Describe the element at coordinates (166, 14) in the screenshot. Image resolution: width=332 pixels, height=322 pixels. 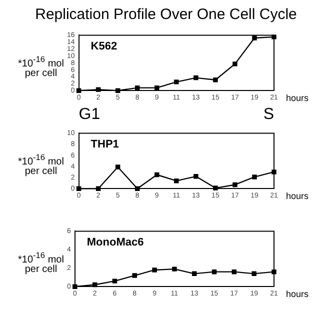
I see `chart-title: Replication Profile Over One Cell Cycle` at that location.